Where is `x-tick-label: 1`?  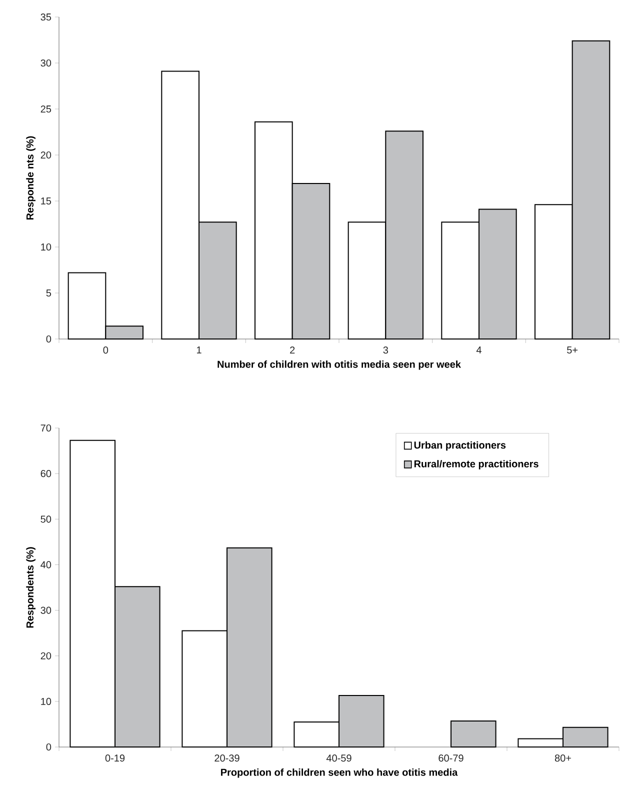
x-tick-label: 1 is located at coordinates (199, 350).